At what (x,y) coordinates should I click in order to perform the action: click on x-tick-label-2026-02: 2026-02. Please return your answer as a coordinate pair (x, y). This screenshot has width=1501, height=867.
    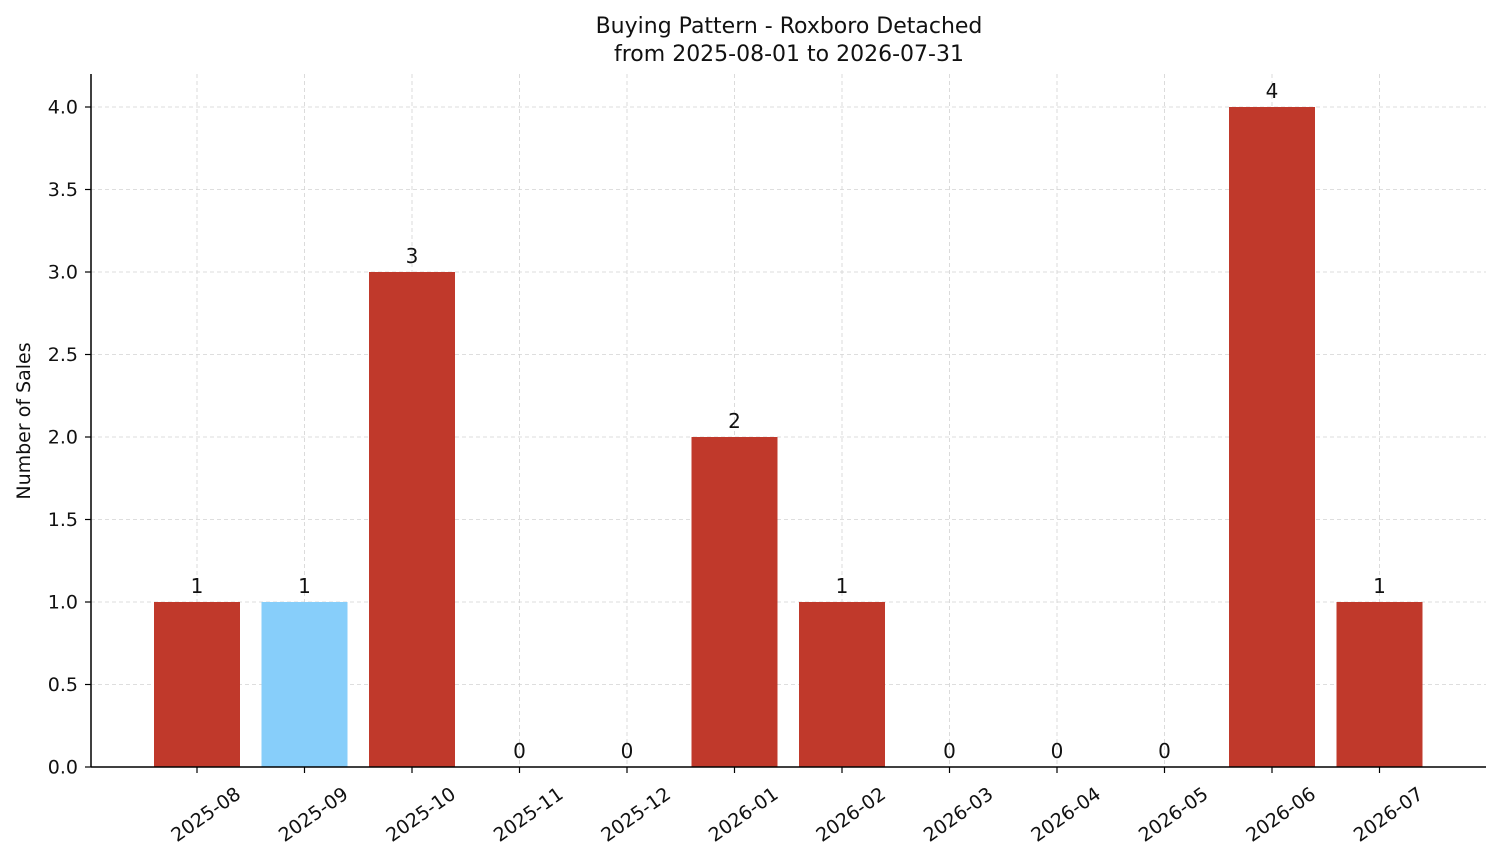
    Looking at the image, I should click on (851, 815).